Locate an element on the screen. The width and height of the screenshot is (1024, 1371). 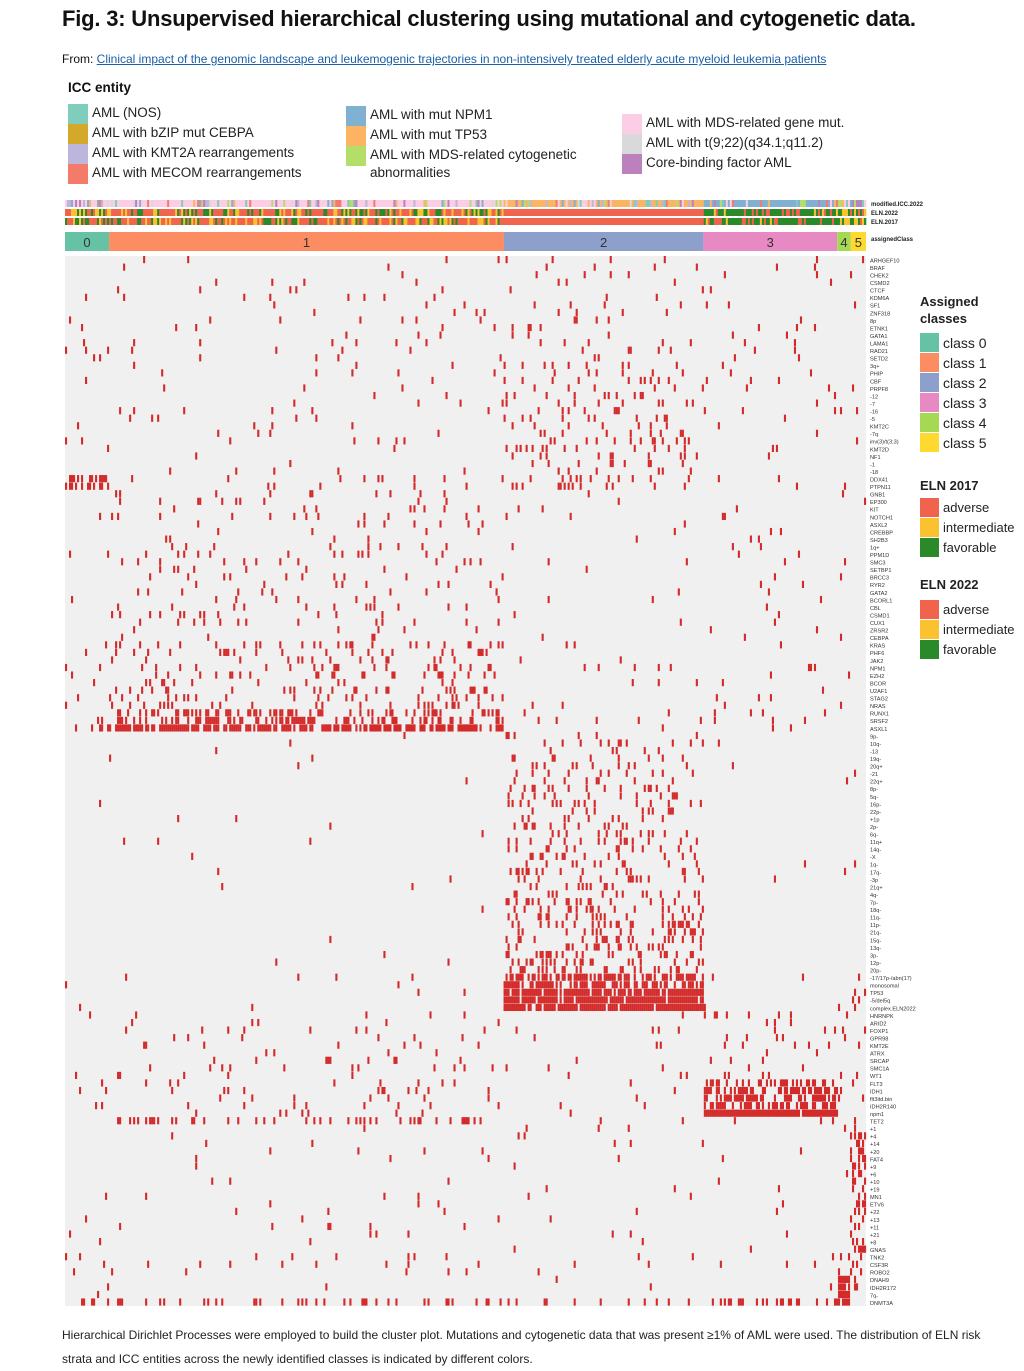
row-label: KDM6A is located at coordinates (880, 299).